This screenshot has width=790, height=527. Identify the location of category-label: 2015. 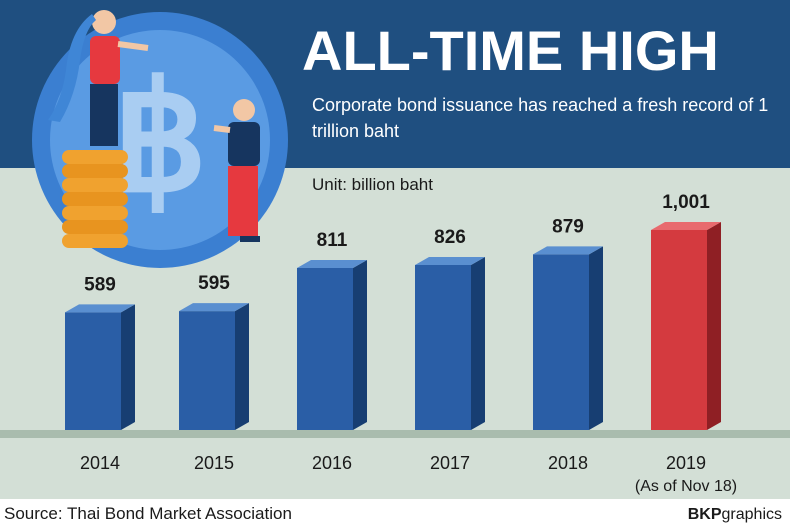
(214, 463).